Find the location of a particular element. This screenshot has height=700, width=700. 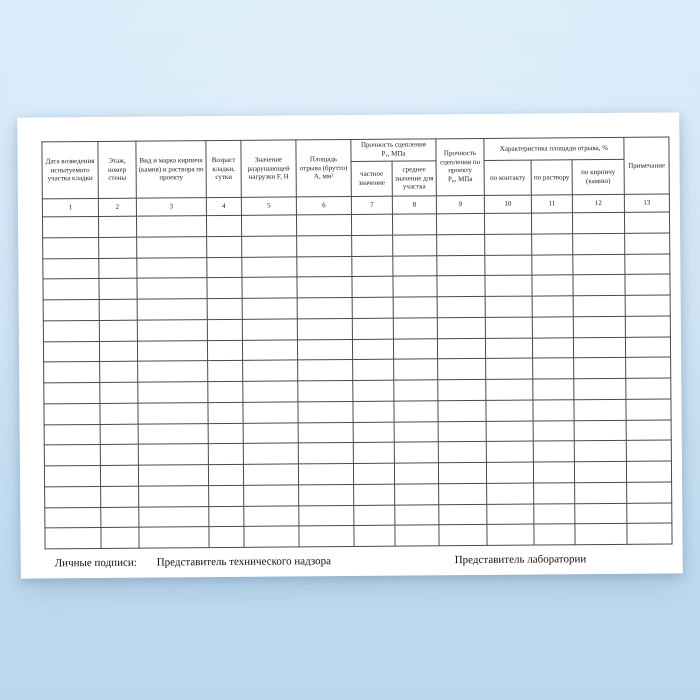

column-number: 5 is located at coordinates (269, 206).